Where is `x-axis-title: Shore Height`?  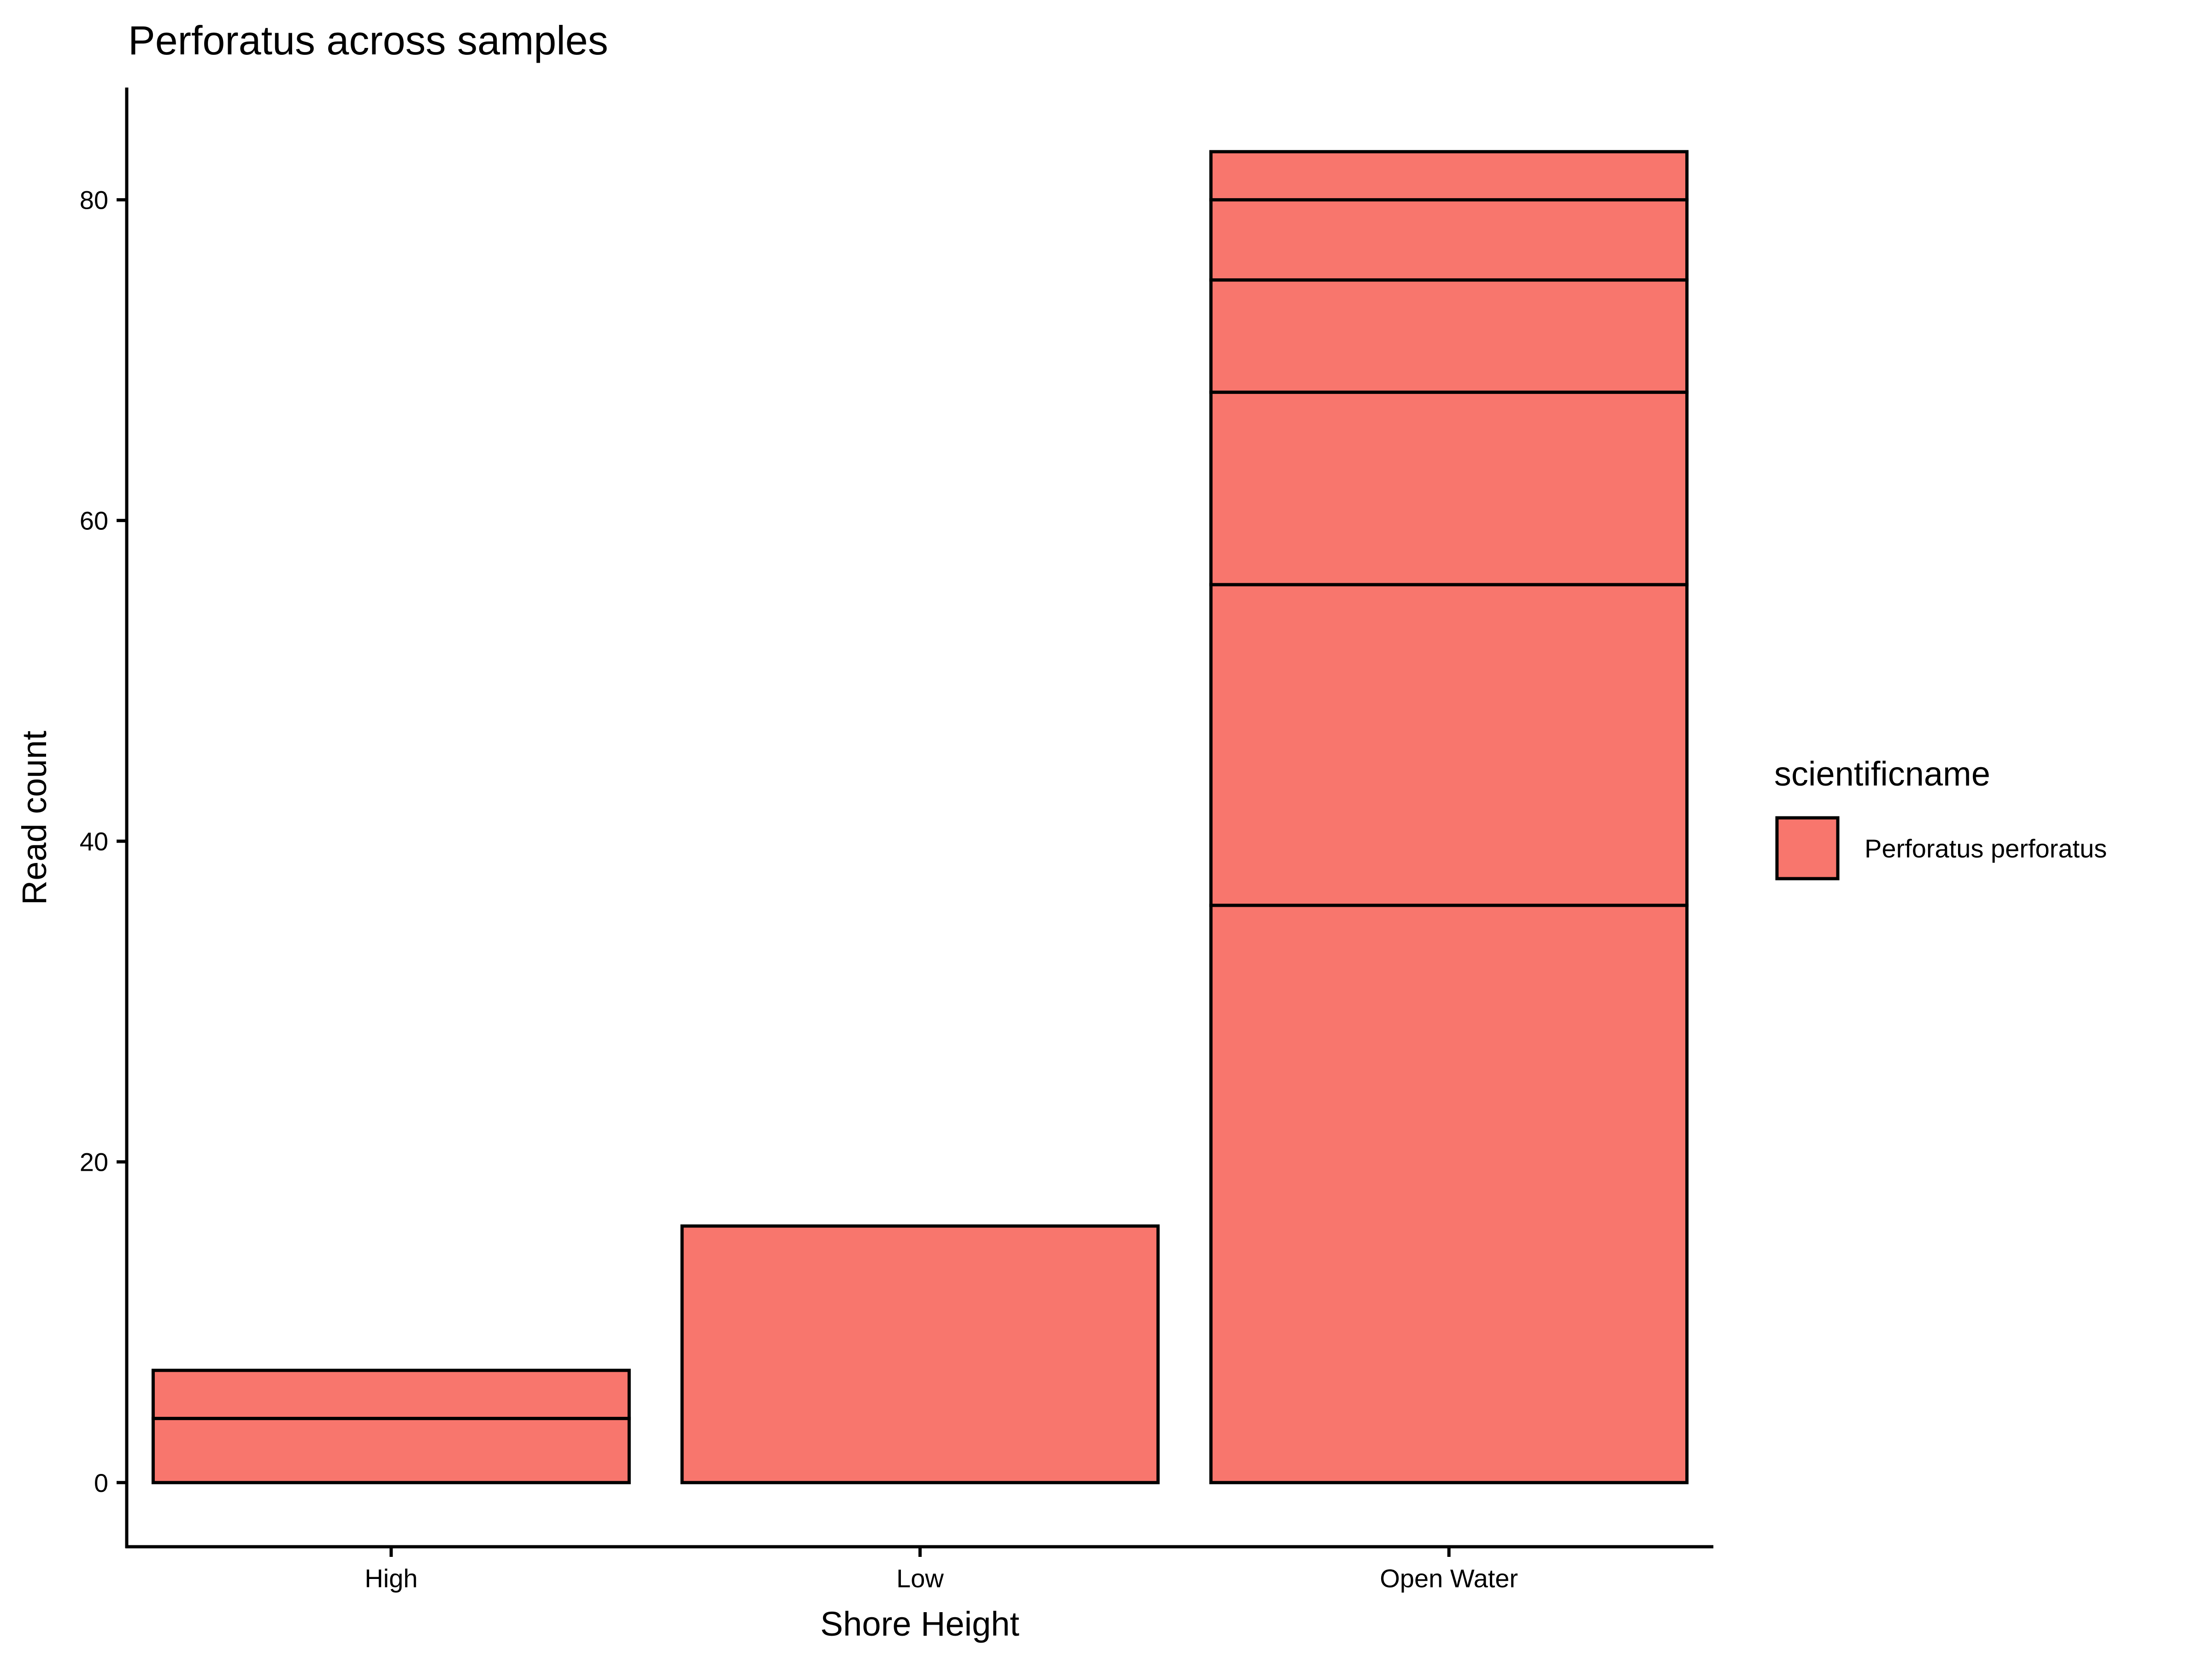 x-axis-title: Shore Height is located at coordinates (919, 1624).